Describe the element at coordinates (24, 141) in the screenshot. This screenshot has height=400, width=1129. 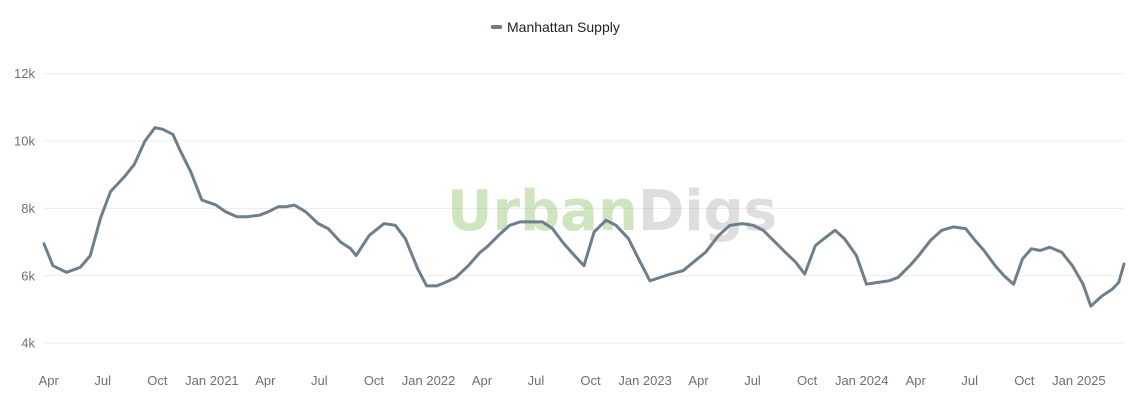
I see `y-tick-label: 10k` at that location.